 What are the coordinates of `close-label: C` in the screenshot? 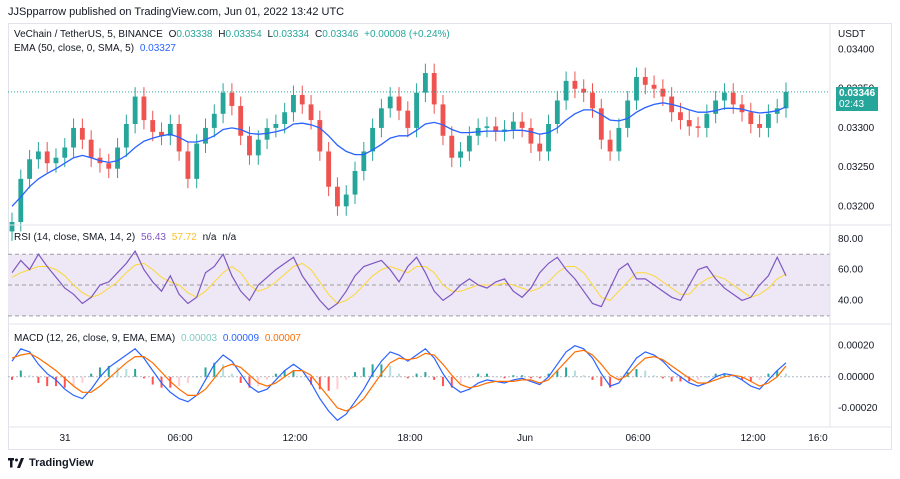 It's located at (318, 34).